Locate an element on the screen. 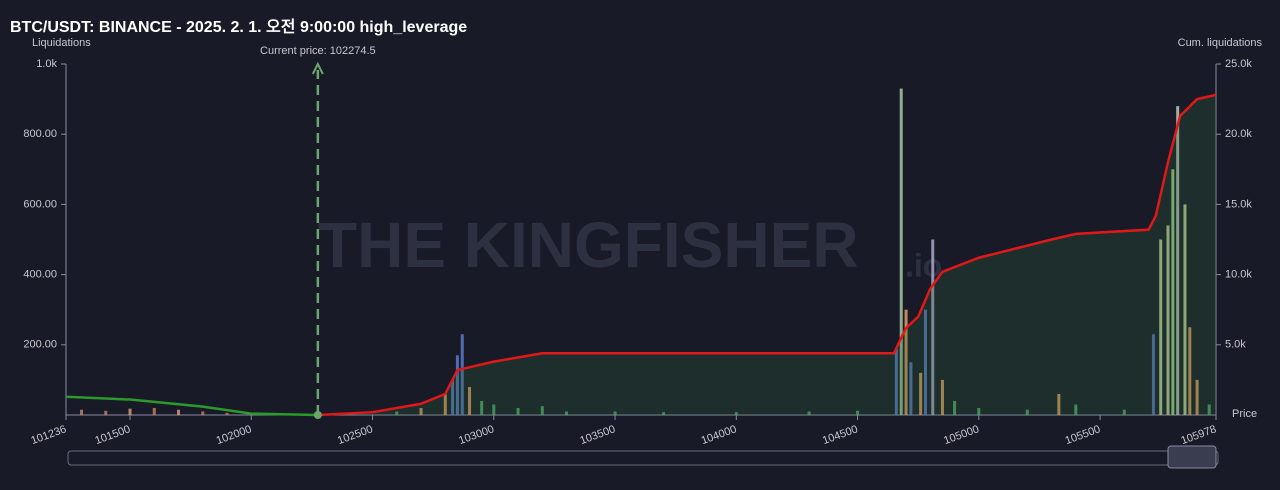 The width and height of the screenshot is (1280, 490). y-tick-label: 800.00 is located at coordinates (40, 134).